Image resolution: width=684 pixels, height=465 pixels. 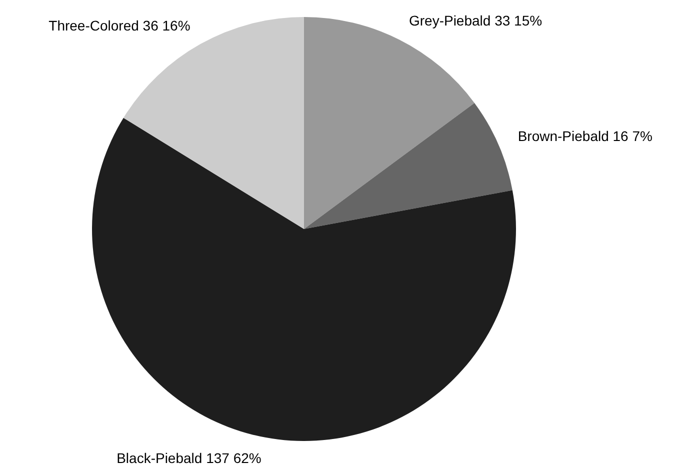 I want to click on slice-label: Brown-Piebald 16 7%, so click(x=585, y=136).